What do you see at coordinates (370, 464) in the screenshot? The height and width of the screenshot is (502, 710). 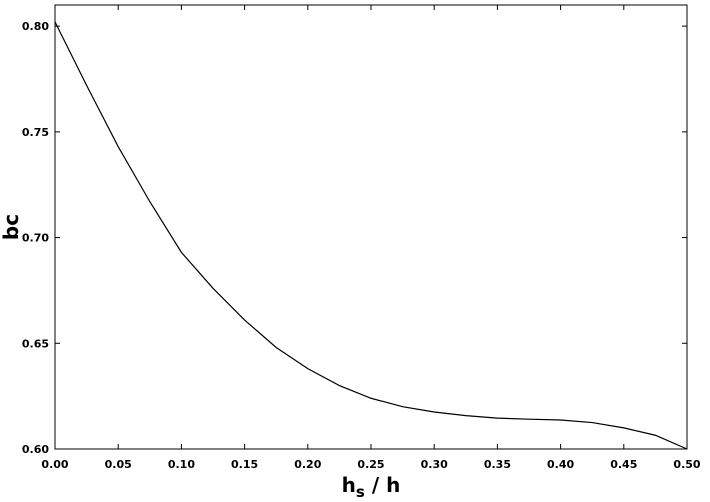 I see `x-tick-label: 0.25` at bounding box center [370, 464].